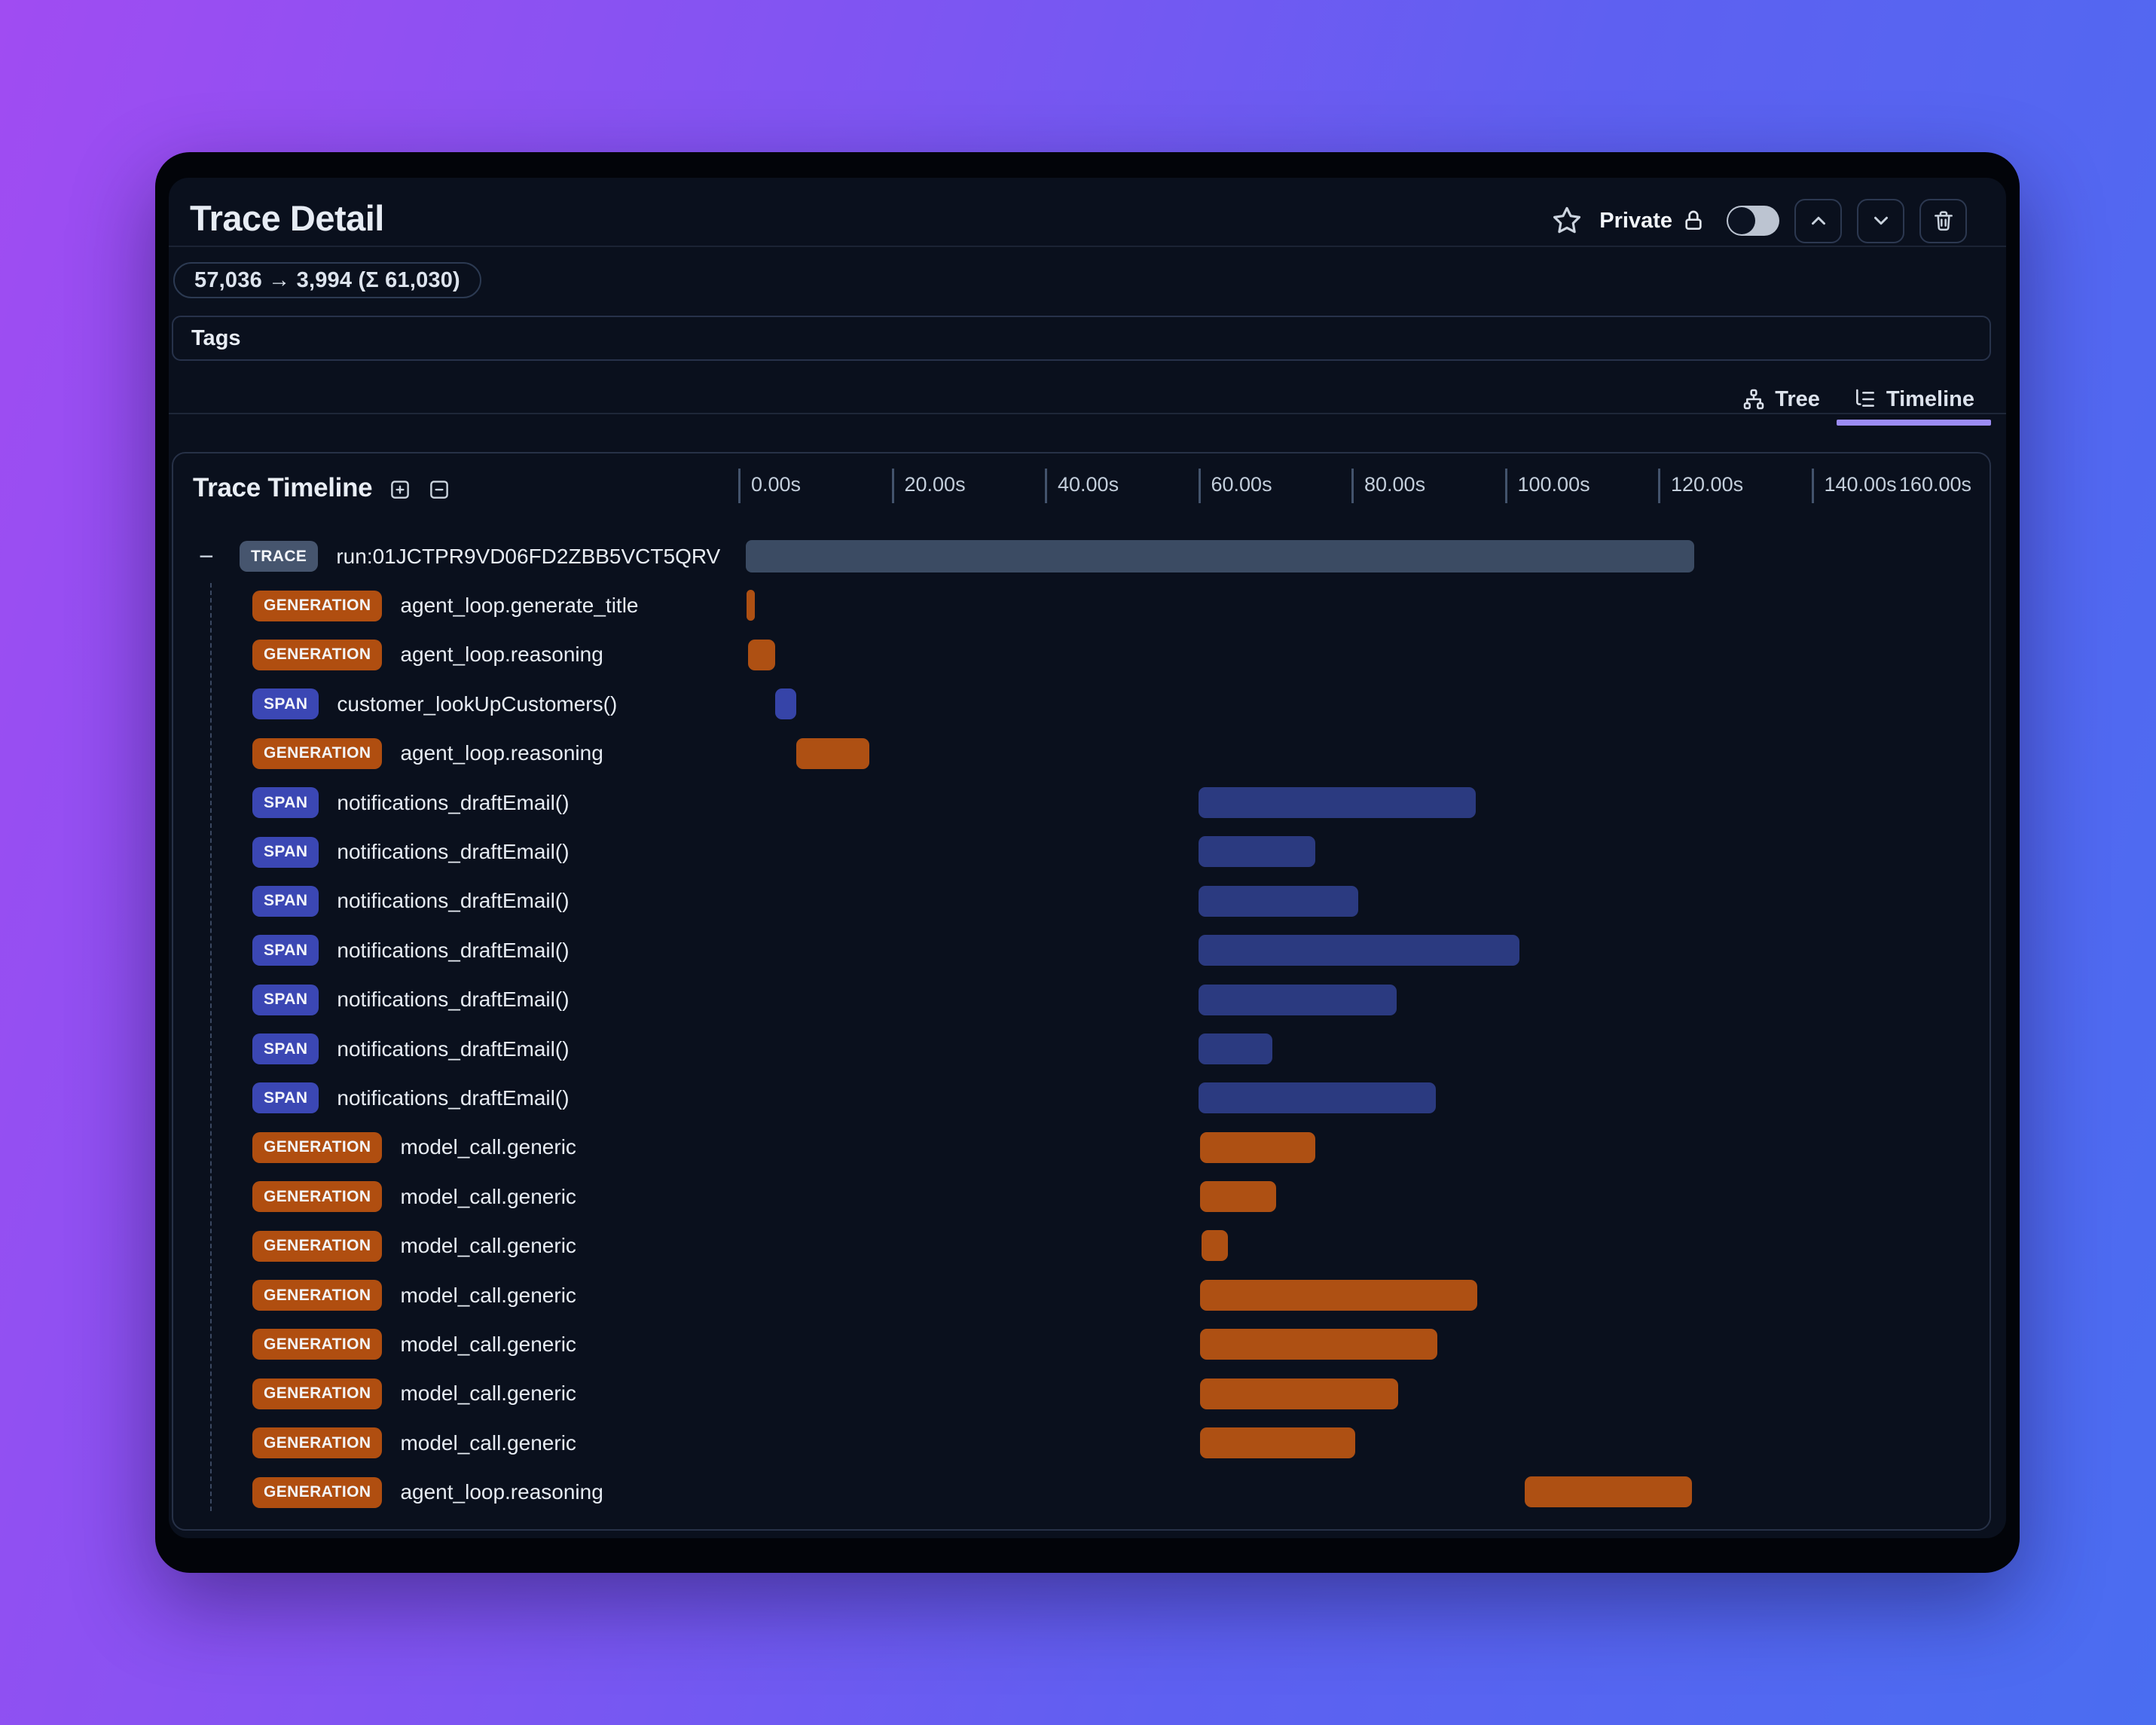 Image resolution: width=2156 pixels, height=1725 pixels. Describe the element at coordinates (1567, 221) in the screenshot. I see `bookmark-star-button` at that location.